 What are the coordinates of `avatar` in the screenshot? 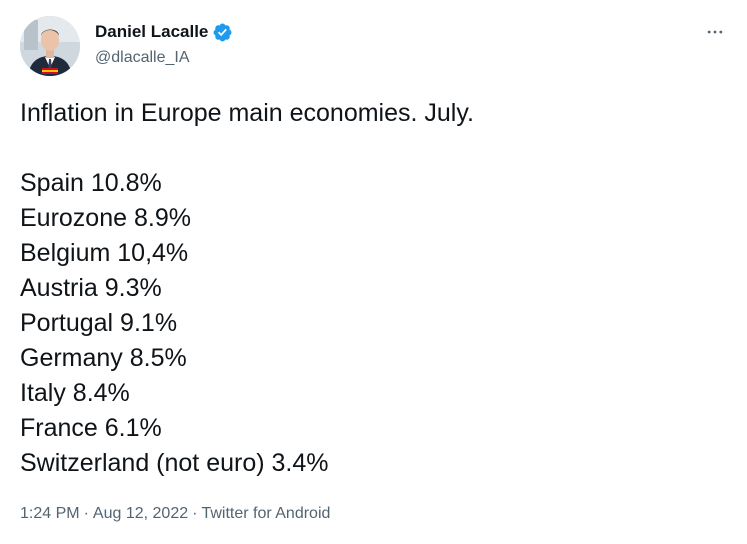 It's located at (50, 46).